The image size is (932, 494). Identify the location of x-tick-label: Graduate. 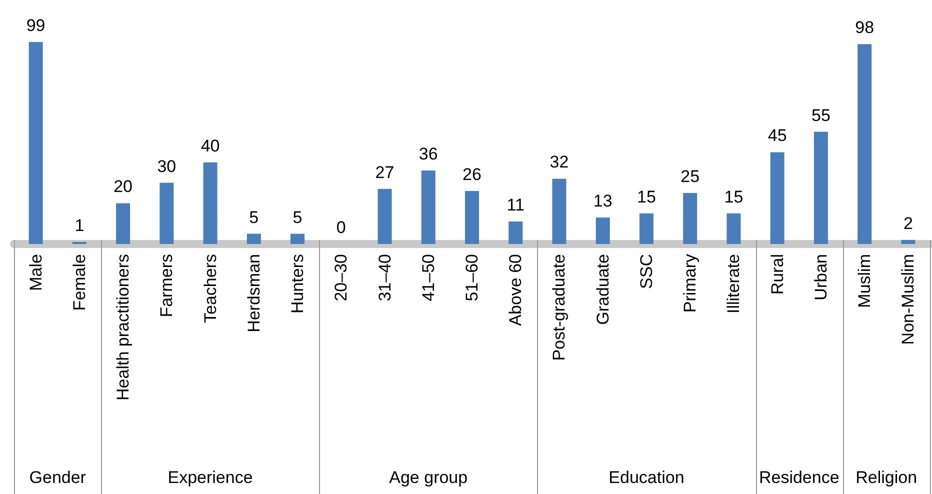
(602, 289).